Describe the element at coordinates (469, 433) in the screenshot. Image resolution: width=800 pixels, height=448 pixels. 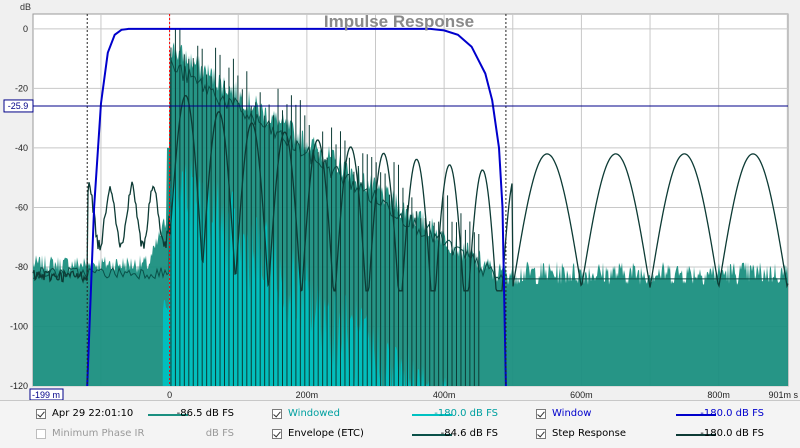
I see `envelope-value: -84.6 dB FS` at that location.